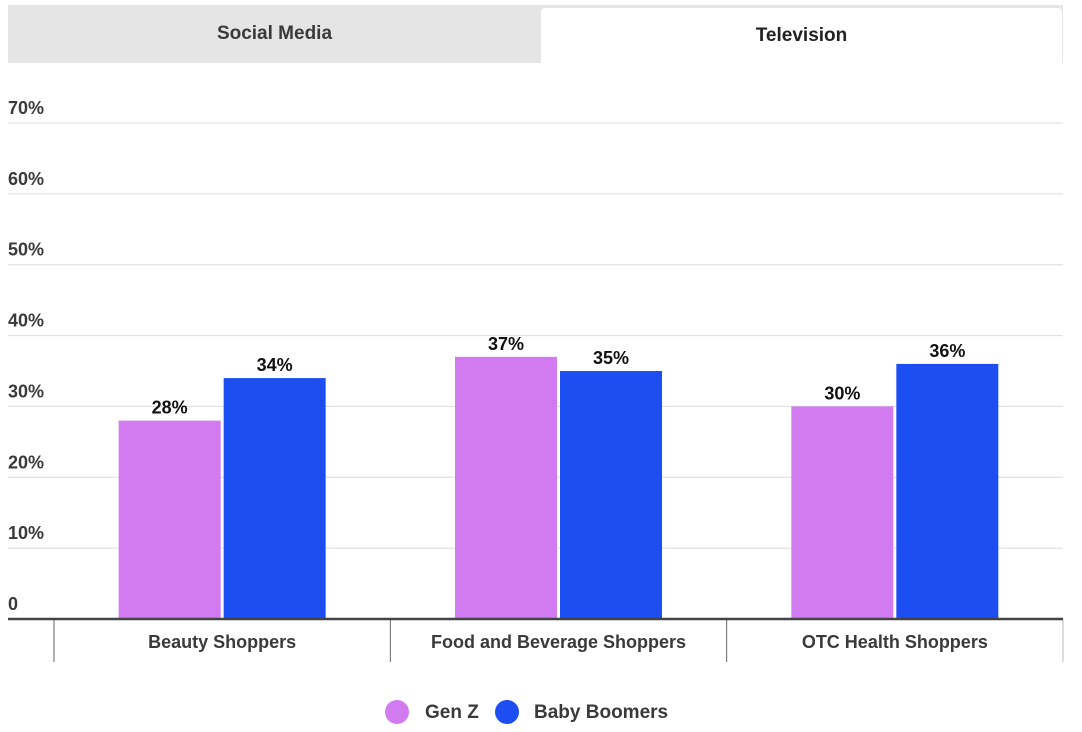  Describe the element at coordinates (611, 358) in the screenshot. I see `data-label: 35%` at that location.